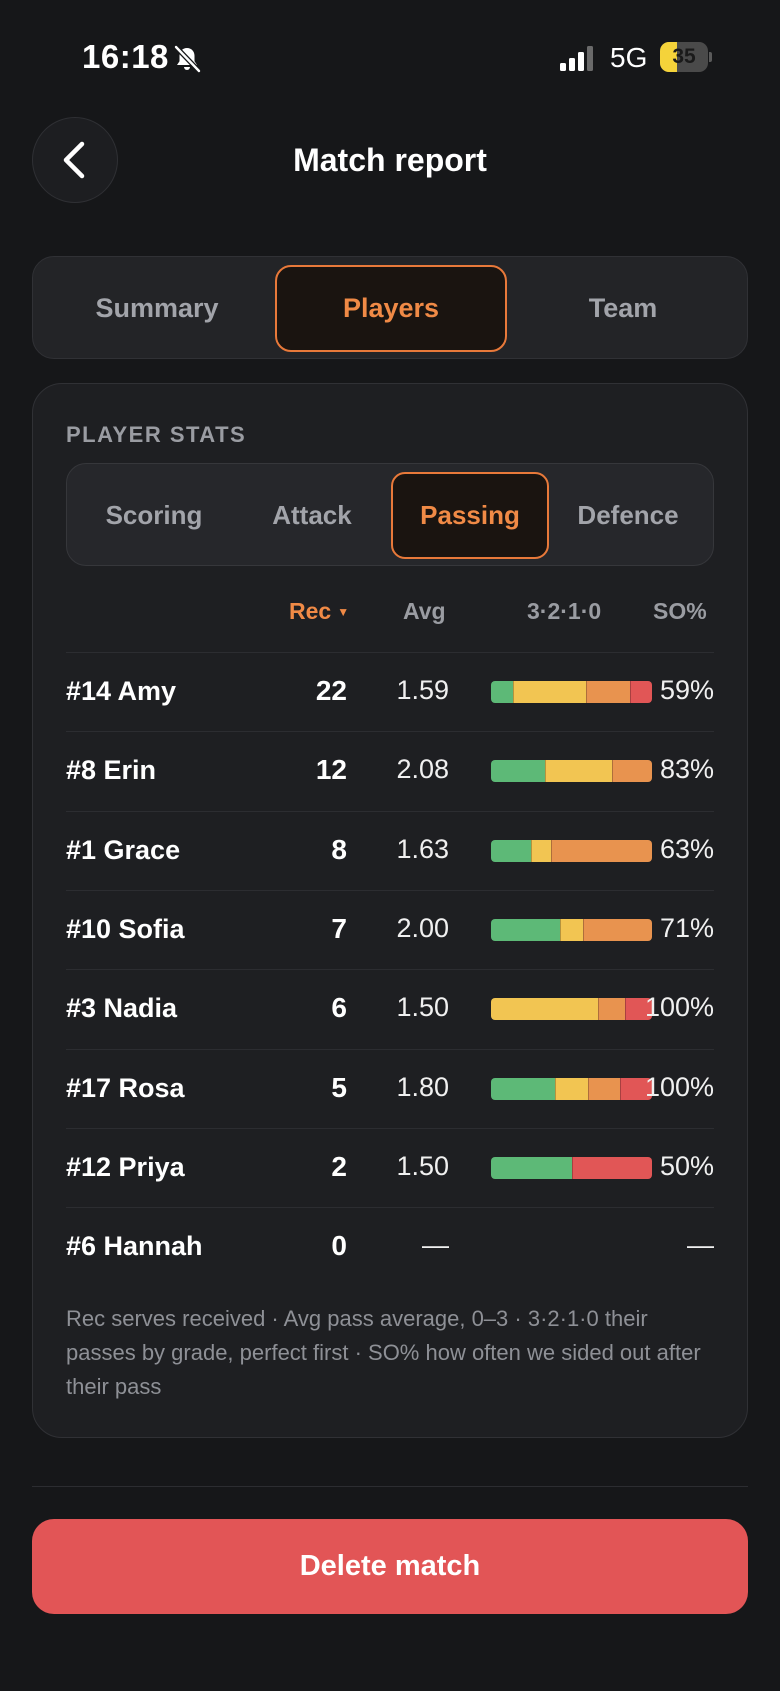 This screenshot has height=1691, width=780. What do you see at coordinates (125, 1166) in the screenshot?
I see `player-name: #12 Priya` at bounding box center [125, 1166].